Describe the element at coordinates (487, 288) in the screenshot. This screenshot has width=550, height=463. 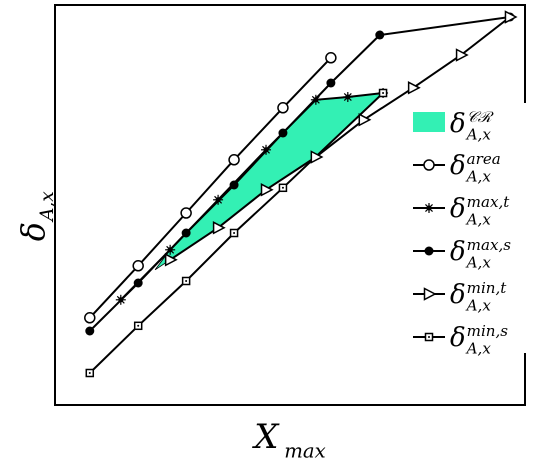
I see `label-superscript: min,t` at that location.